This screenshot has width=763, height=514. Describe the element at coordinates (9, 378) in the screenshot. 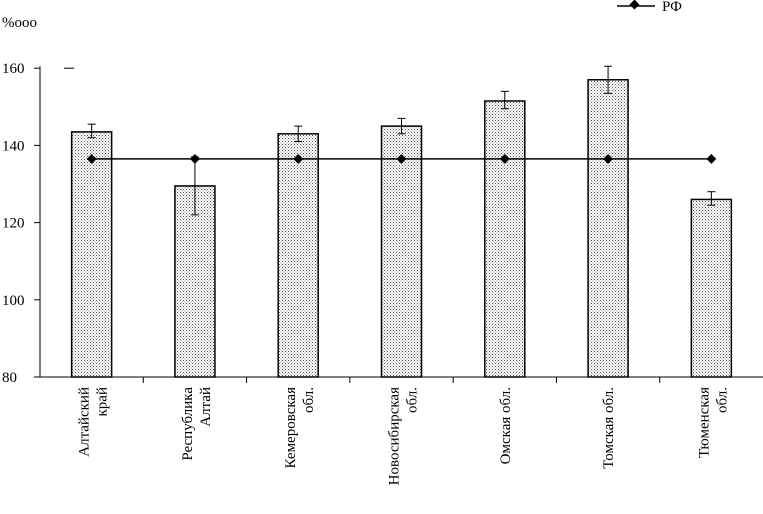

I see `y-tick-label: 80` at that location.